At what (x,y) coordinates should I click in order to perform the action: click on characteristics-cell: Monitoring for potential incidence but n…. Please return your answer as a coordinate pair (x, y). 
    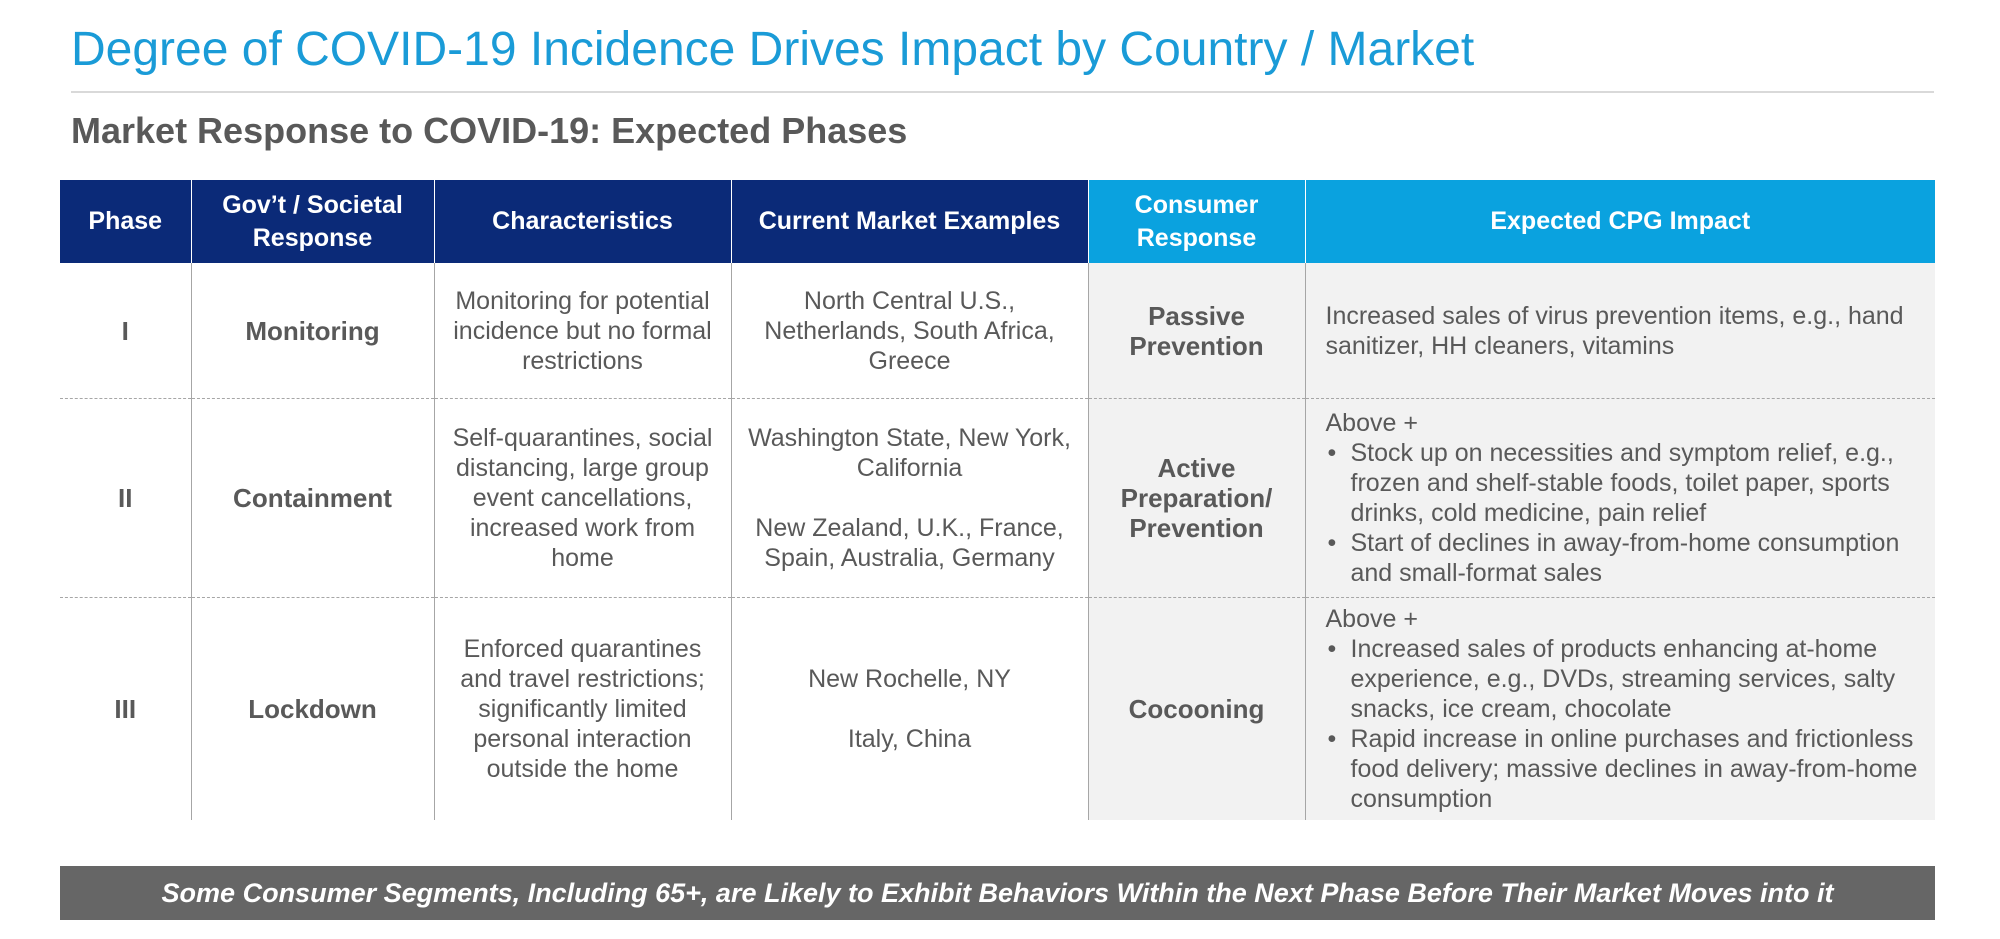
    Looking at the image, I should click on (582, 331).